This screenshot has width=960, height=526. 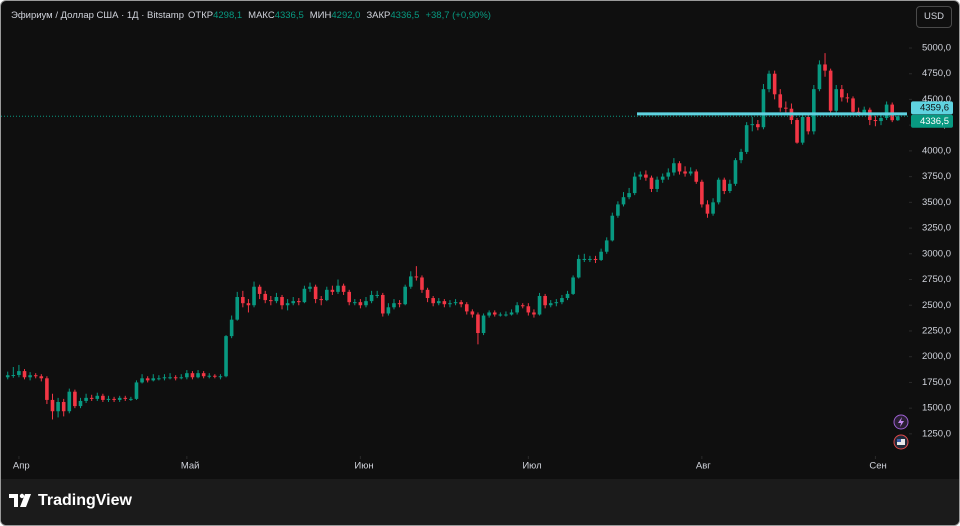 I want to click on x-tick-label: Май, so click(x=190, y=466).